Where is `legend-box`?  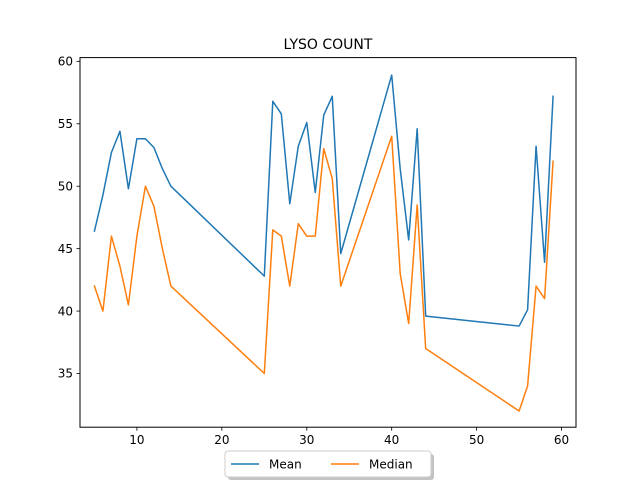
legend-box is located at coordinates (328, 464).